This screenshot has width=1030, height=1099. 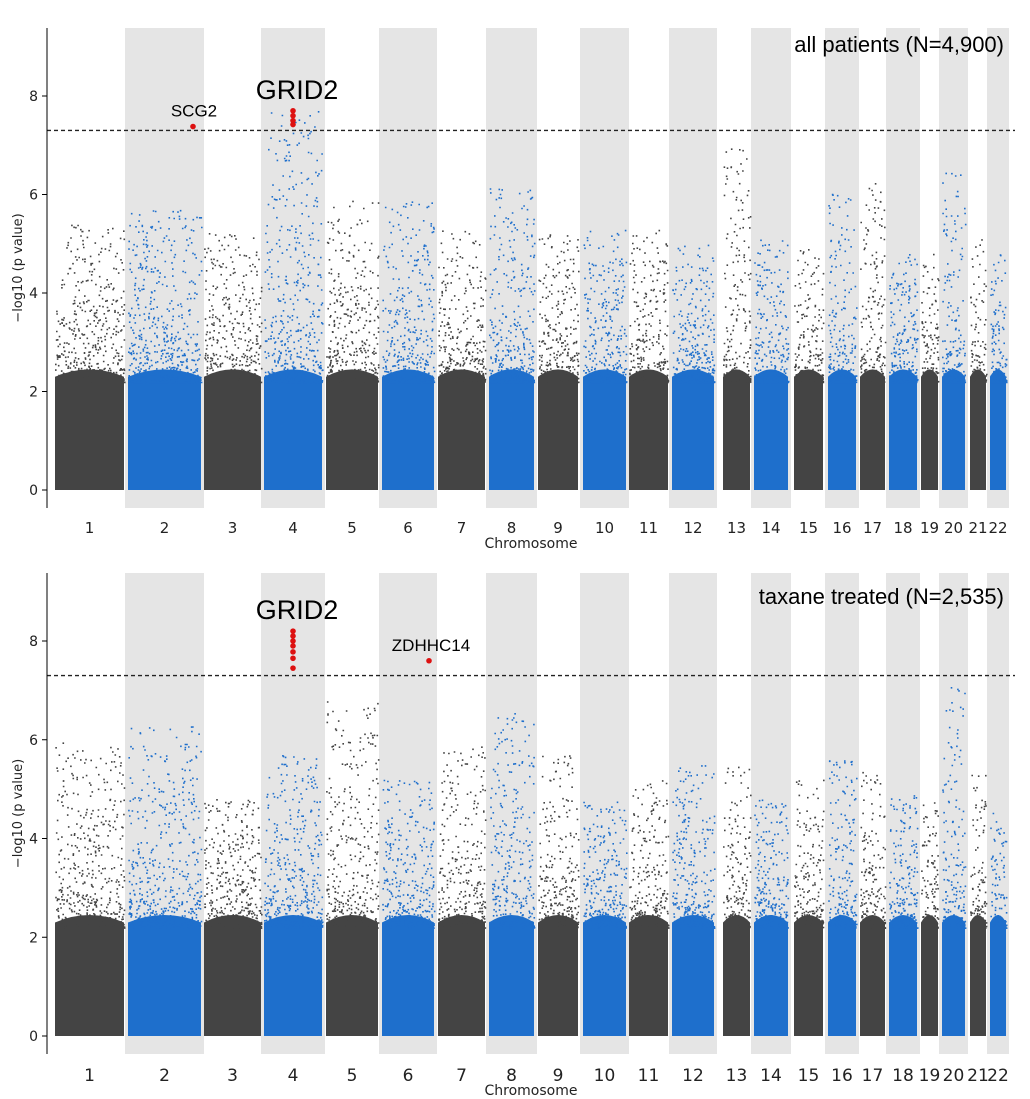 I want to click on x-tick-label-chr4: 4, so click(x=293, y=528).